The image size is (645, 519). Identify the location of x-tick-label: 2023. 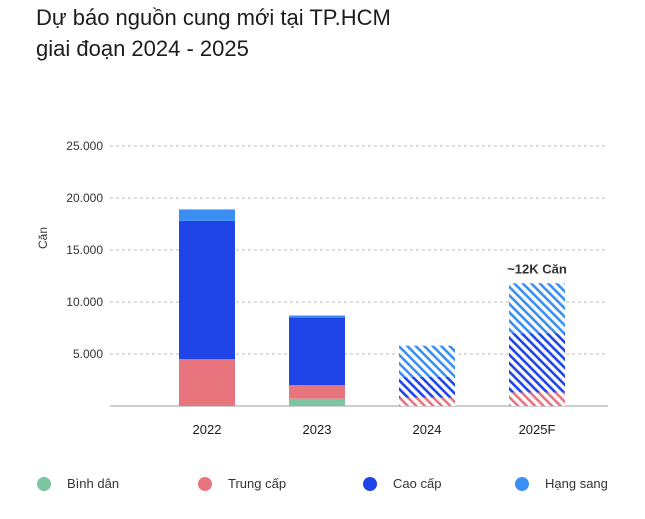
(317, 429).